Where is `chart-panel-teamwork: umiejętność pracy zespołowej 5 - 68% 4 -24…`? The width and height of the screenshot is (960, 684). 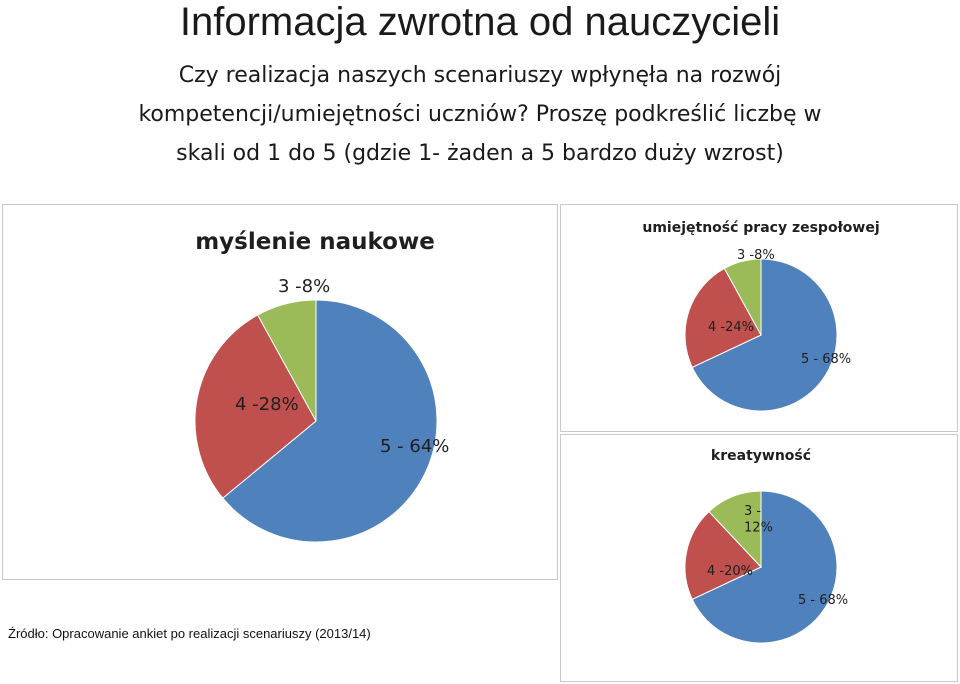 chart-panel-teamwork: umiejętność pracy zespołowej 5 - 68% 4 -24… is located at coordinates (759, 318).